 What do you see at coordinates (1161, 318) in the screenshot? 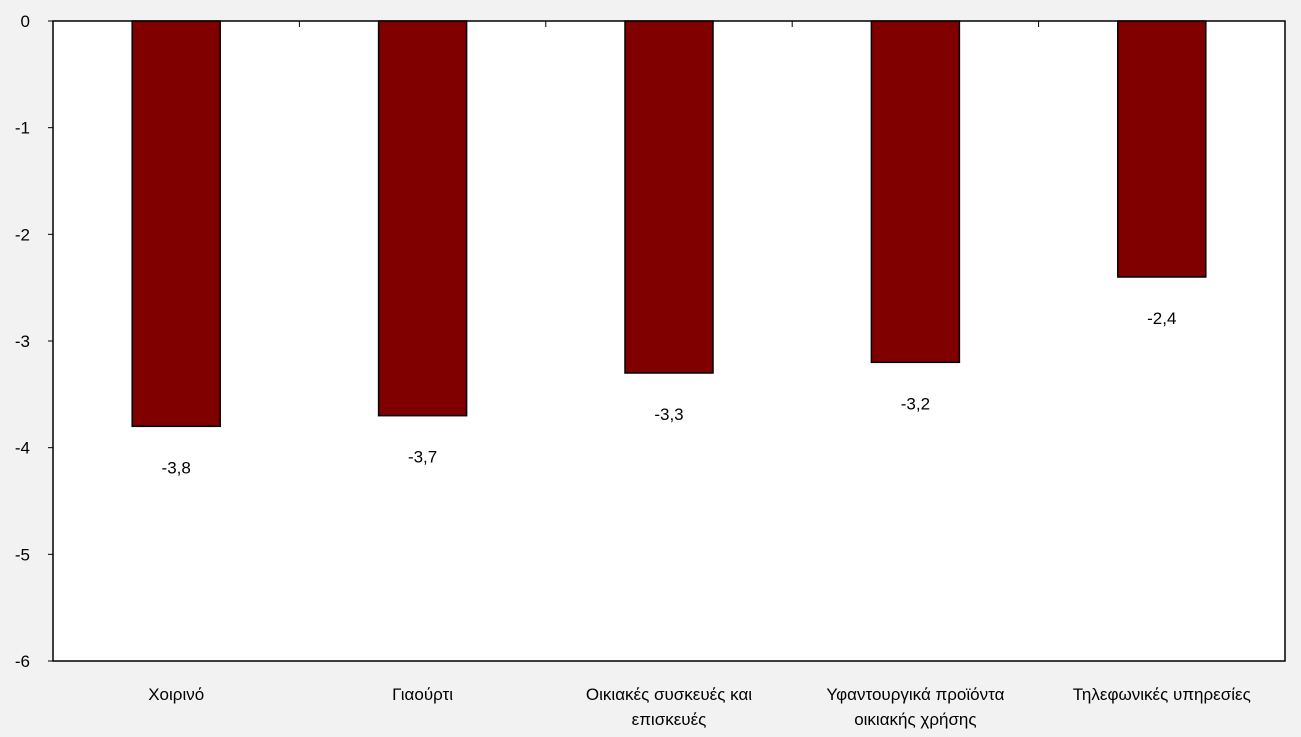
I see `bar-data-label: -2,4` at bounding box center [1161, 318].